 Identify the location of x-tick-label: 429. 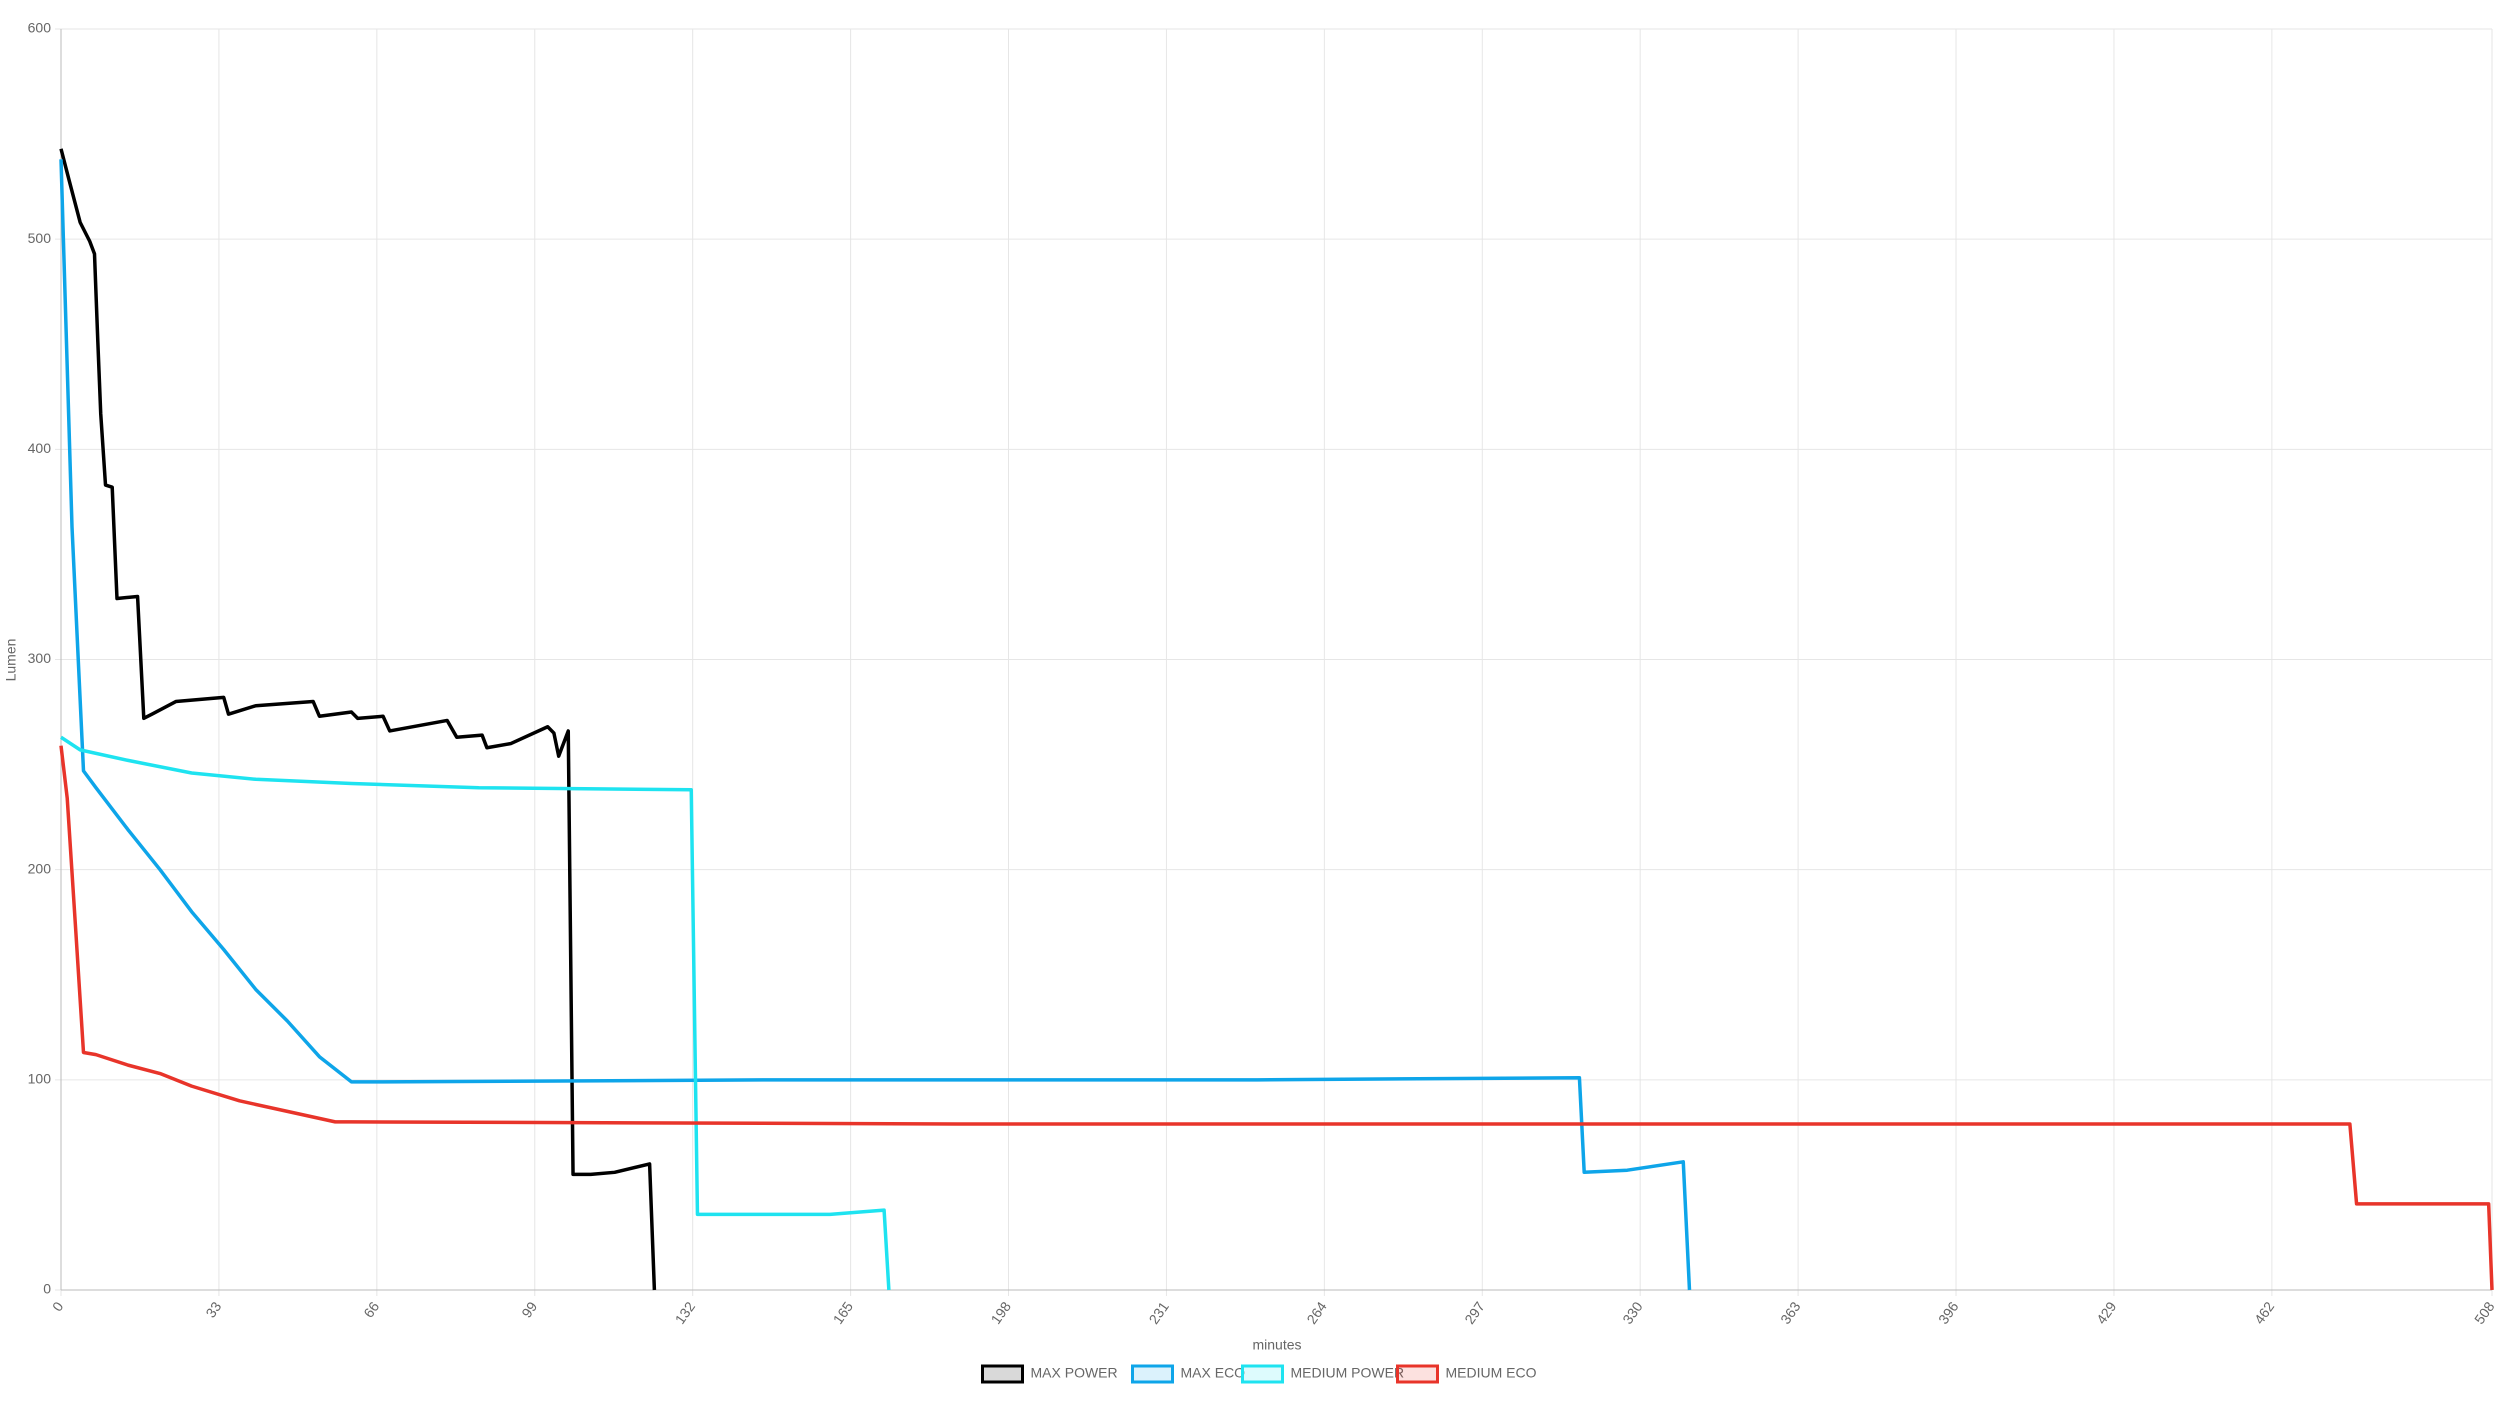
(2106, 1312).